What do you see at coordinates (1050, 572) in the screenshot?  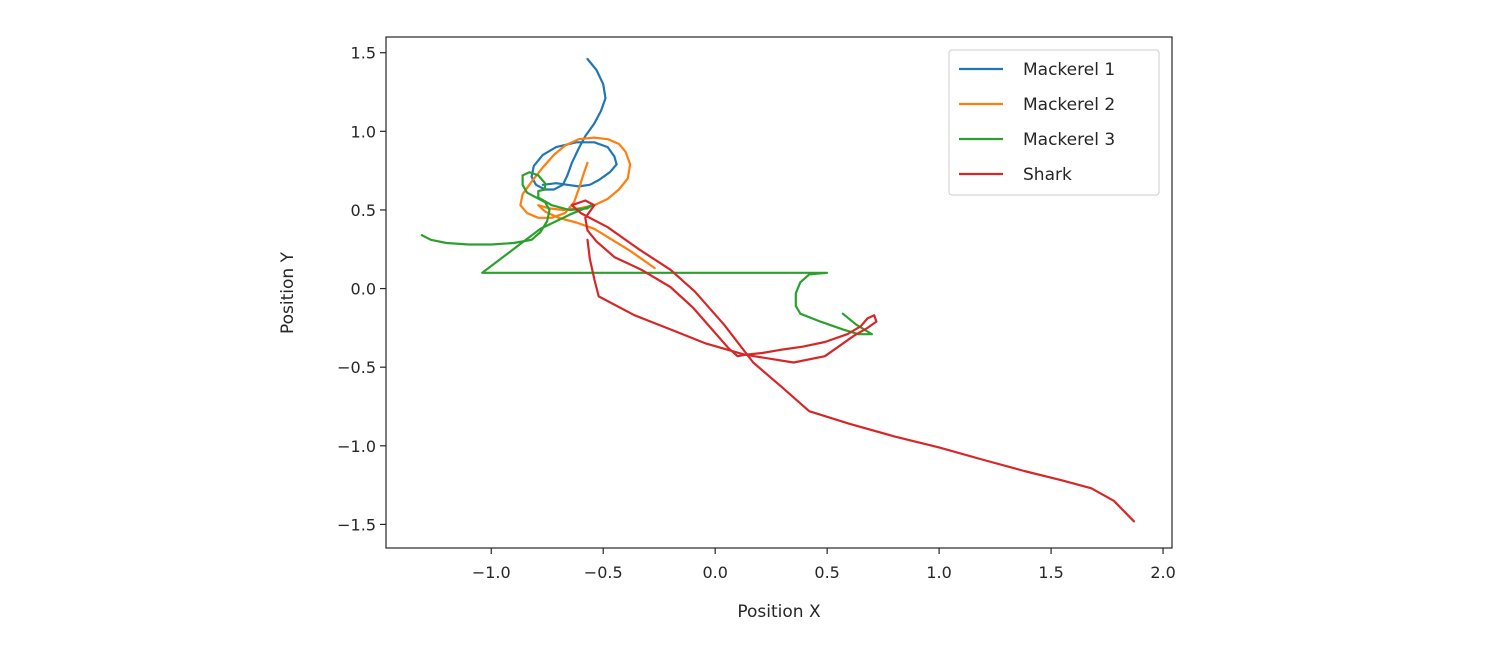 I see `x-tick-label: 1.5` at bounding box center [1050, 572].